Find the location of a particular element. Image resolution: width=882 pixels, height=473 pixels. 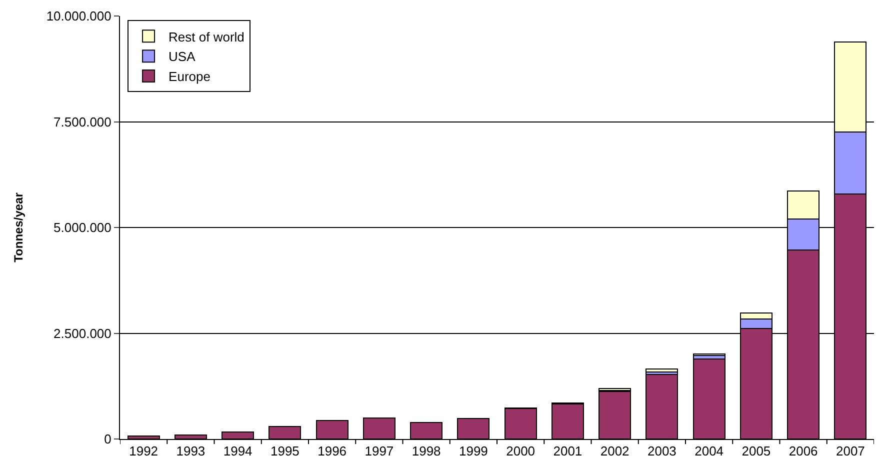

x-tick-label: 1993 is located at coordinates (191, 451).